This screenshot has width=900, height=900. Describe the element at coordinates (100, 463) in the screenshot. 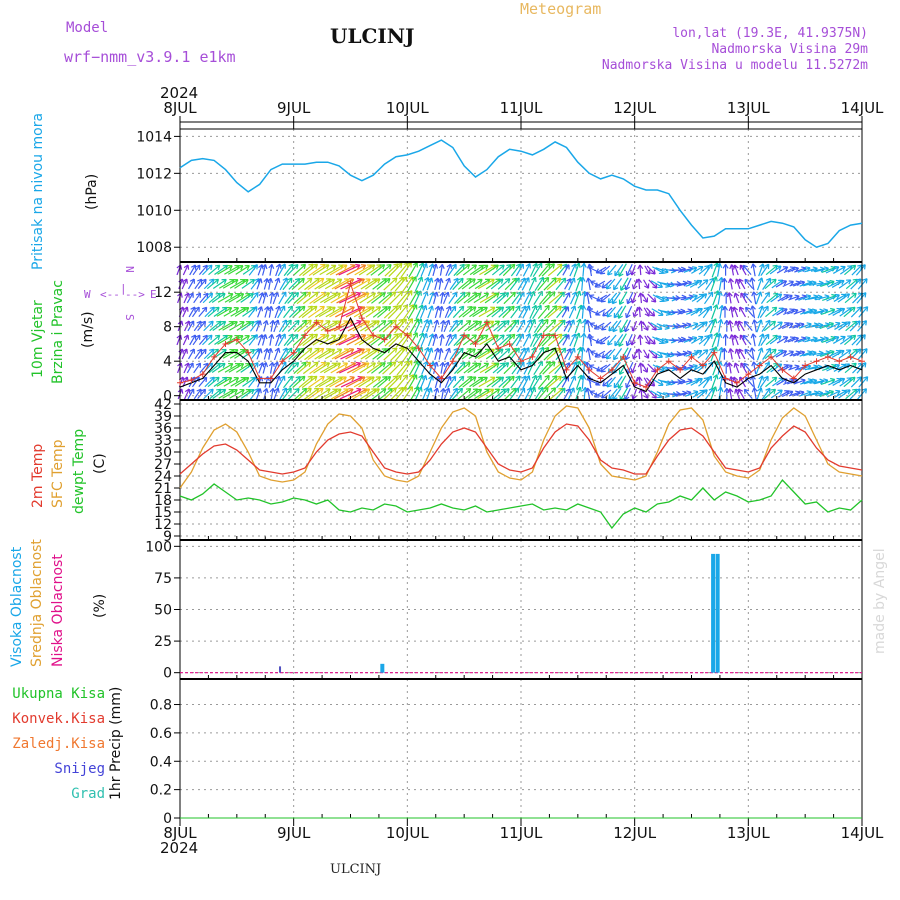

I see `temp-unit: (C)` at that location.